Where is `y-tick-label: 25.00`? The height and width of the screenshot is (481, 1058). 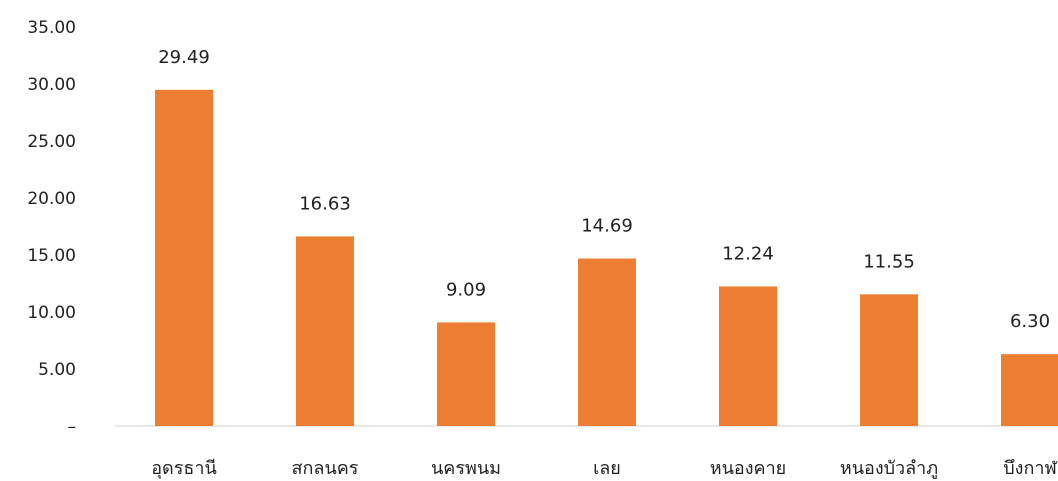 y-tick-label: 25.00 is located at coordinates (51, 142).